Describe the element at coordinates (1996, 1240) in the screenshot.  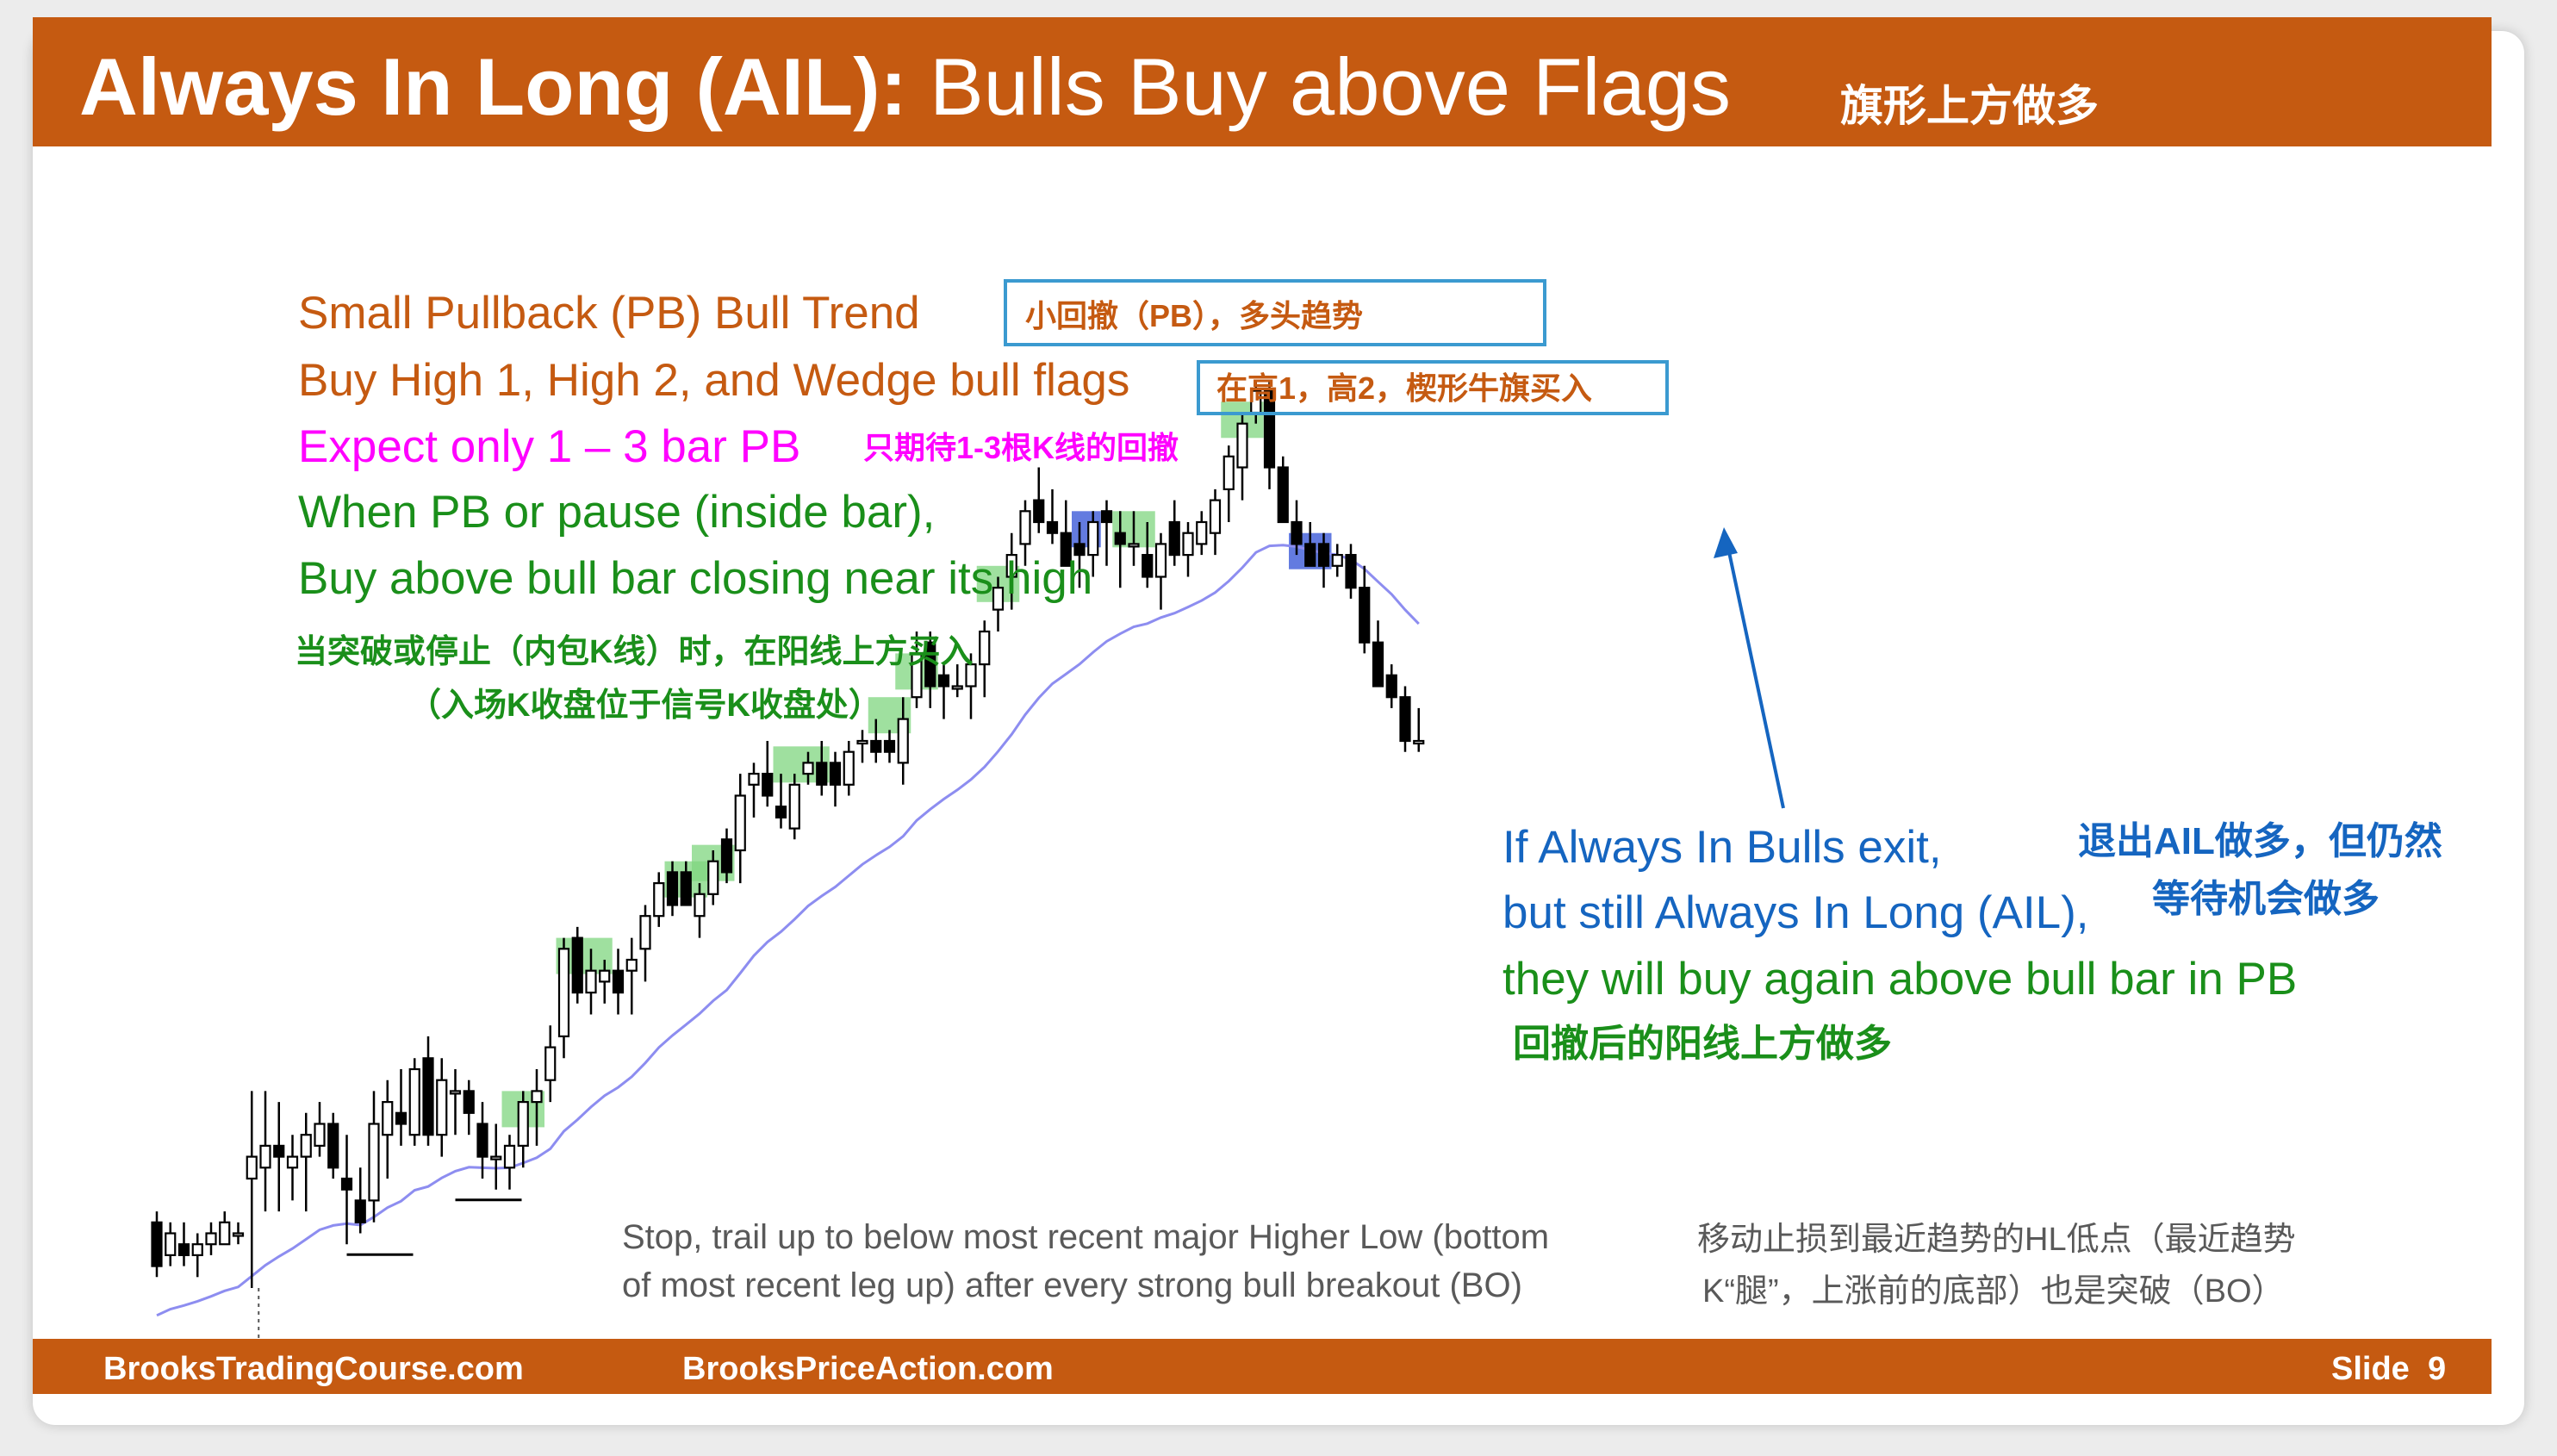
I see `annotation-stop-cn-1: 移动止损到最近趋势的HL低点（最近趋势` at that location.